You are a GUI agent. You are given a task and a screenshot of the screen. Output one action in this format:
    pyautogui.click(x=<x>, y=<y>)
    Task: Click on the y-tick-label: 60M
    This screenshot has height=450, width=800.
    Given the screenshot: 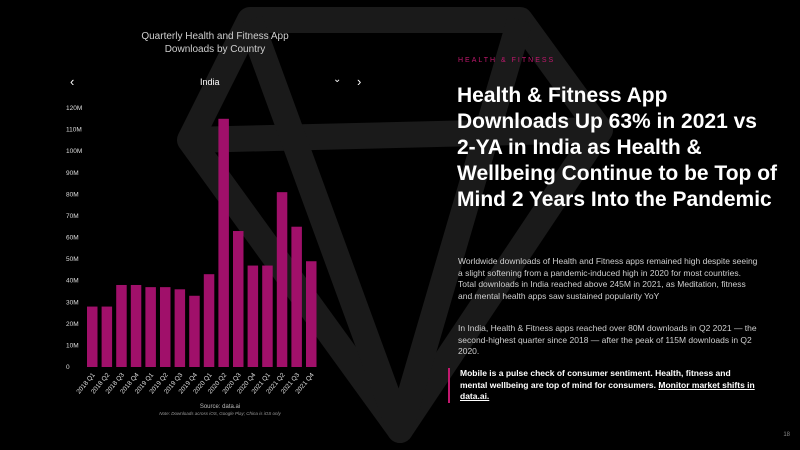 What is the action you would take?
    pyautogui.click(x=72, y=238)
    